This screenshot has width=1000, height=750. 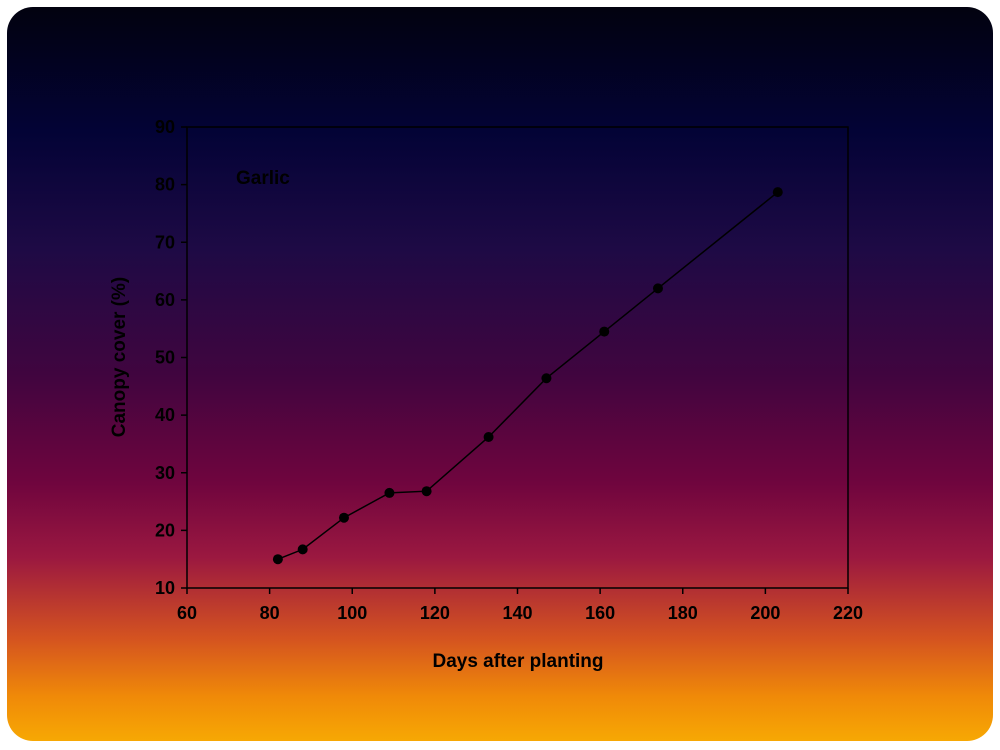 What do you see at coordinates (165, 530) in the screenshot?
I see `y-tick-label: 20` at bounding box center [165, 530].